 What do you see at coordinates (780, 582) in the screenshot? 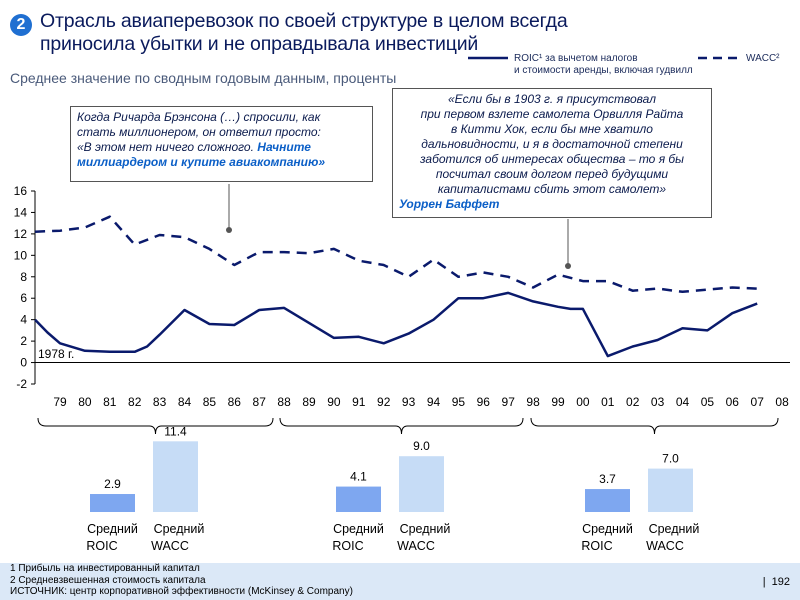
I see `page-number-value: 192` at bounding box center [780, 582].